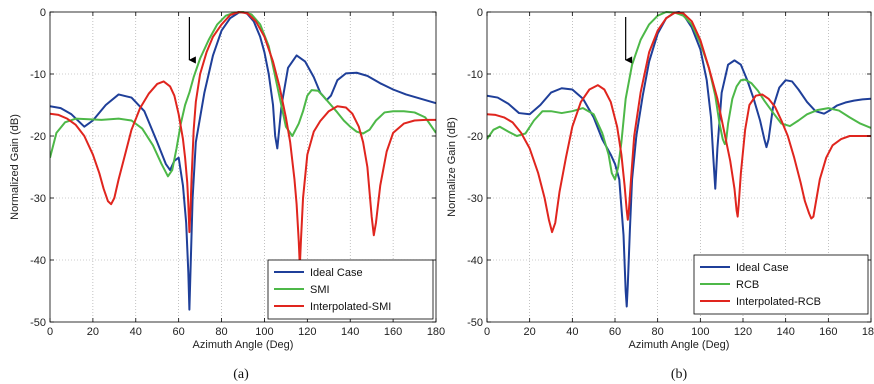 The height and width of the screenshot is (384, 874). Describe the element at coordinates (15, 167) in the screenshot. I see `y-axis-label: Normalized Gain (dB)` at that location.